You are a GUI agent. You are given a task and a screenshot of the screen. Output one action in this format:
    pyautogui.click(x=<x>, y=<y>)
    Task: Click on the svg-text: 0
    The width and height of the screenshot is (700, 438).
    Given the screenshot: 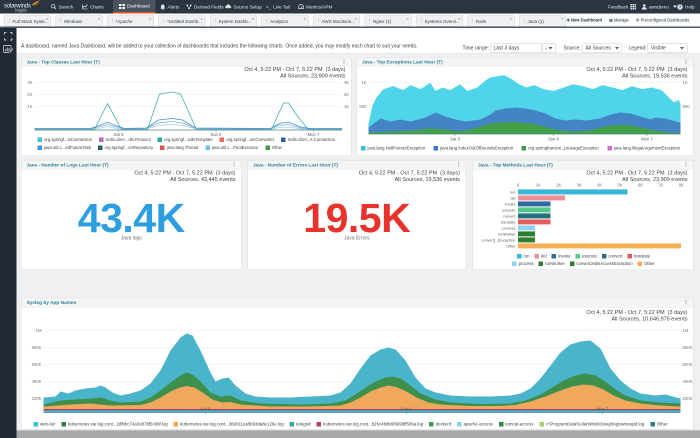 What is the action you would take?
    pyautogui.click(x=518, y=185)
    